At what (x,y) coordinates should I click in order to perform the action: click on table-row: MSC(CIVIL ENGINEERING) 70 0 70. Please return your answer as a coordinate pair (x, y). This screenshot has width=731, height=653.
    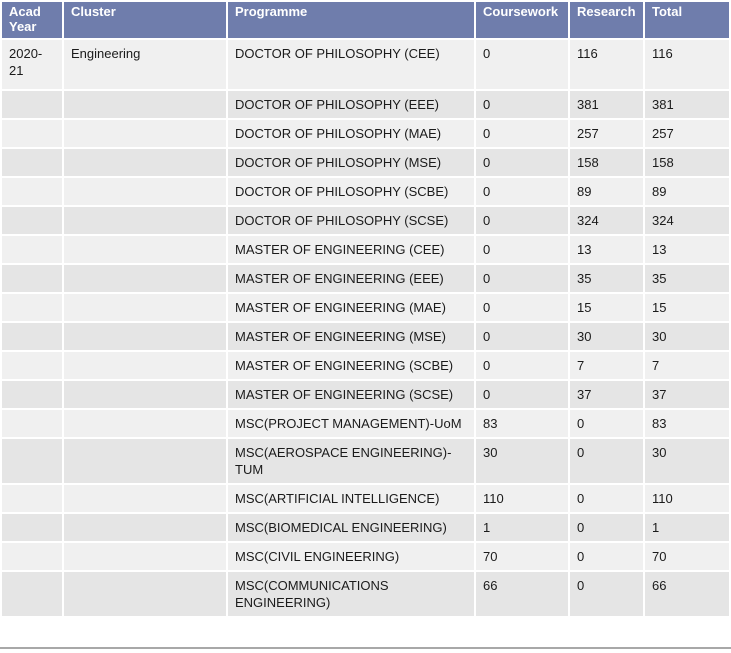
    Looking at the image, I should click on (365, 556).